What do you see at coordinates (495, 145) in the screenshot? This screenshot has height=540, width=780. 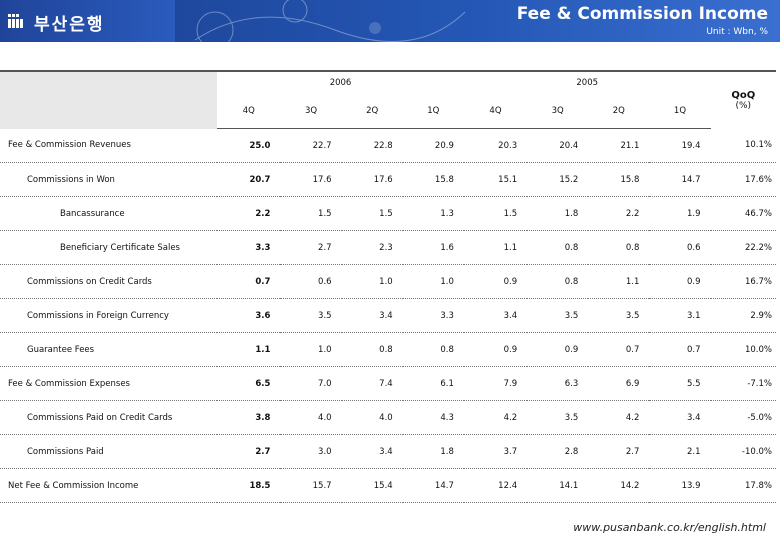 I see `value-cell: 20.3` at bounding box center [495, 145].